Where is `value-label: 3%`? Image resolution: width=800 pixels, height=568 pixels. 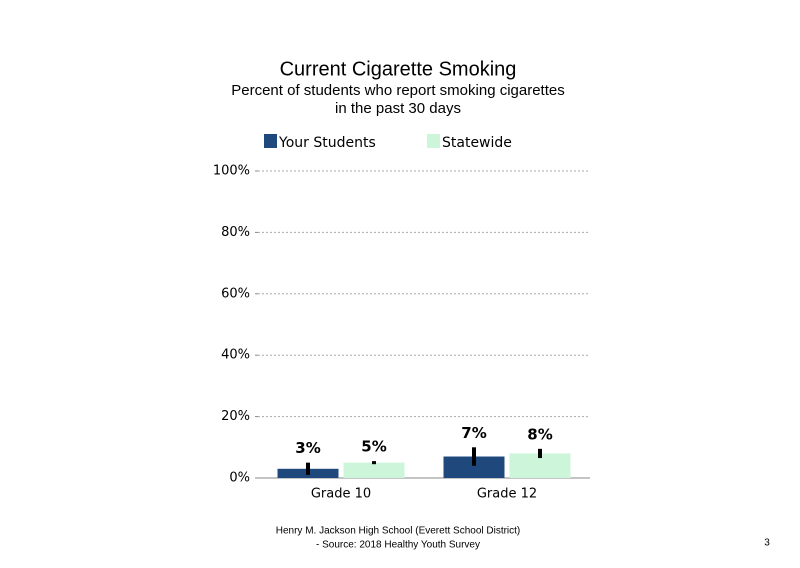
value-label: 3% is located at coordinates (307, 448).